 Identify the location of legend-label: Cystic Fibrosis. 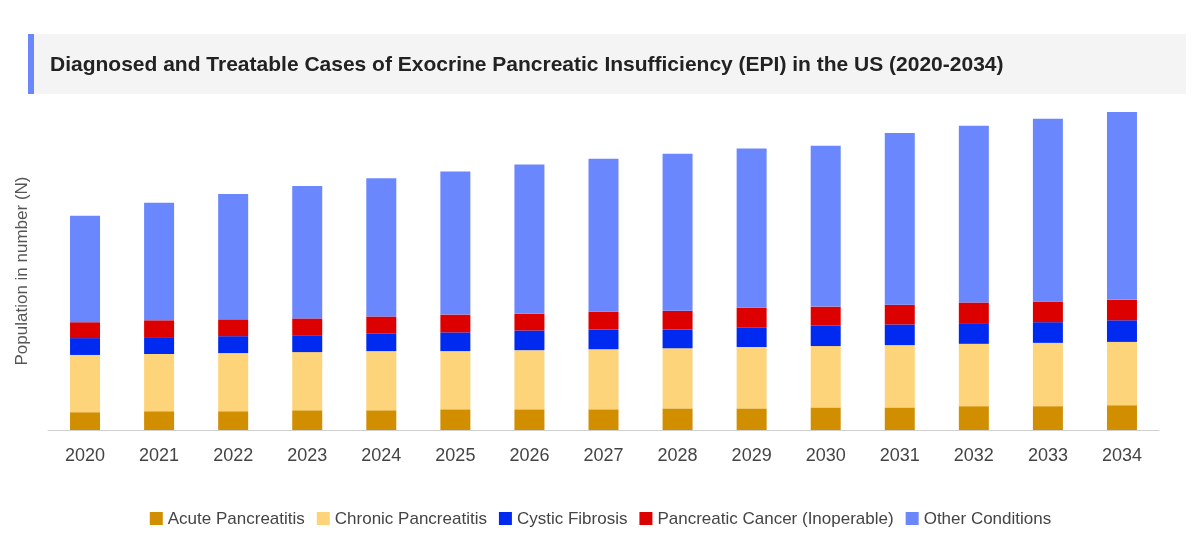
(572, 518).